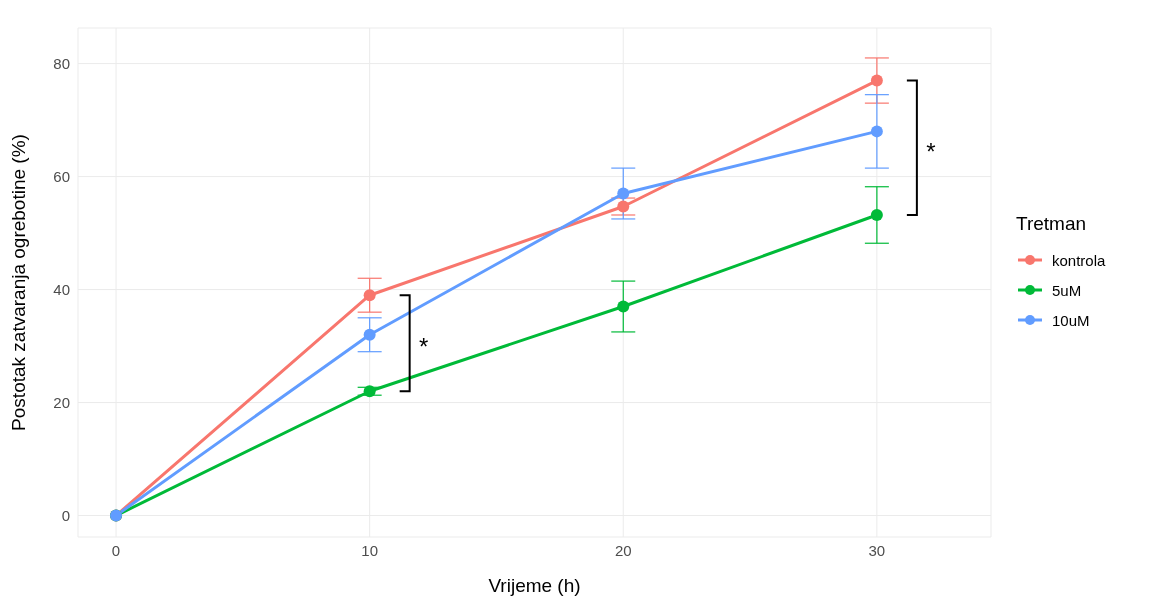 The height and width of the screenshot is (610, 1149). What do you see at coordinates (534, 585) in the screenshot?
I see `x-axis-title: Vrijeme (h)` at bounding box center [534, 585].